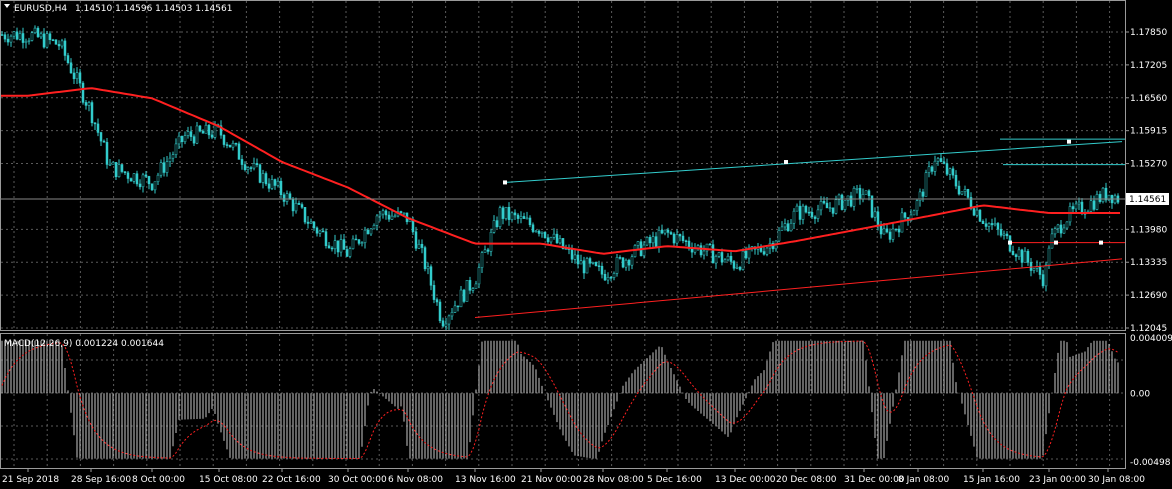 This screenshot has width=1172, height=489. What do you see at coordinates (1148, 66) in the screenshot?
I see `price-tick-label: 1.17205` at bounding box center [1148, 66].